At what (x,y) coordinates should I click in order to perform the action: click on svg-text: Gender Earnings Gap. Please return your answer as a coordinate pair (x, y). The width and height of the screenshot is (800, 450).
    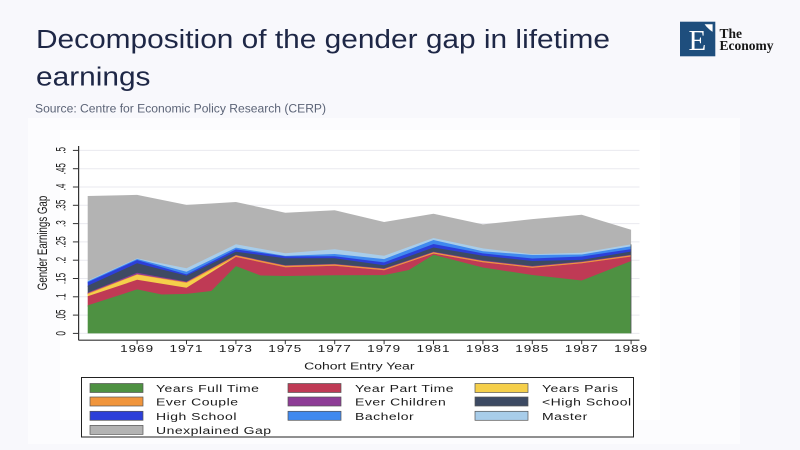
    Looking at the image, I should click on (43, 242).